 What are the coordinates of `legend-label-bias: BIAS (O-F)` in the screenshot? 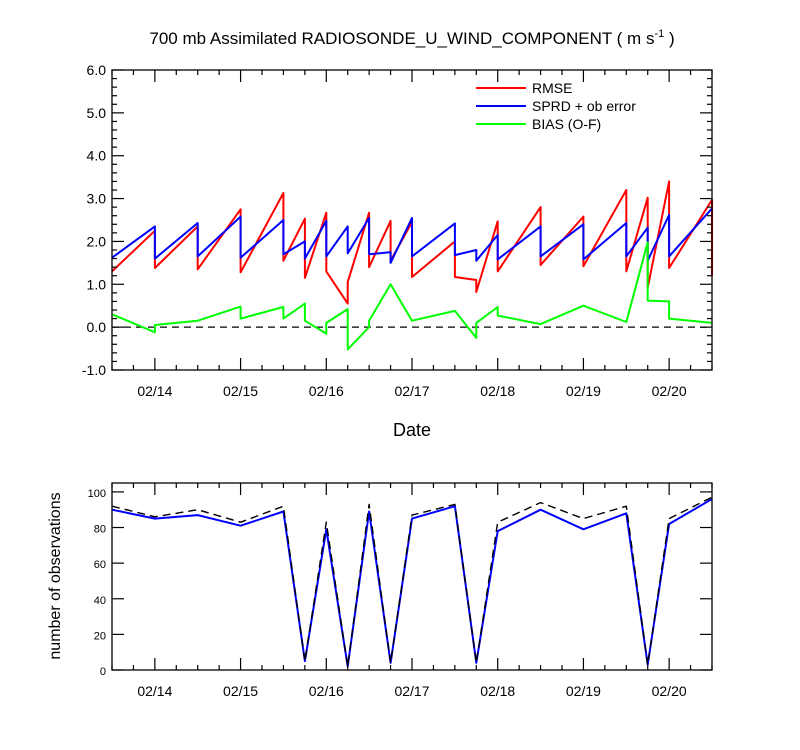 It's located at (566, 124).